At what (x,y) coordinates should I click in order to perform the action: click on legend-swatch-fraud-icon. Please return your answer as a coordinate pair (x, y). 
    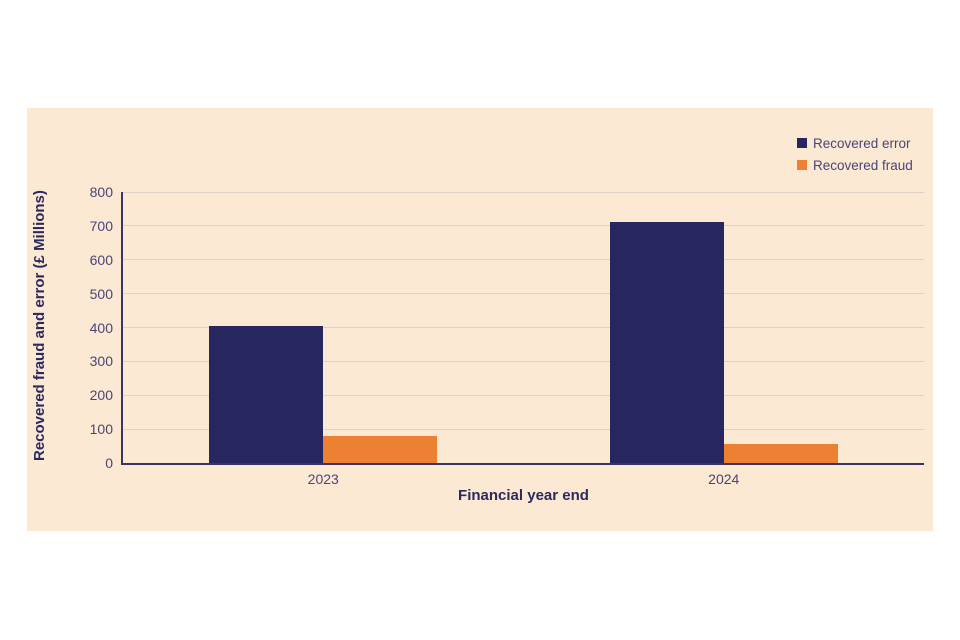
    Looking at the image, I should click on (802, 165).